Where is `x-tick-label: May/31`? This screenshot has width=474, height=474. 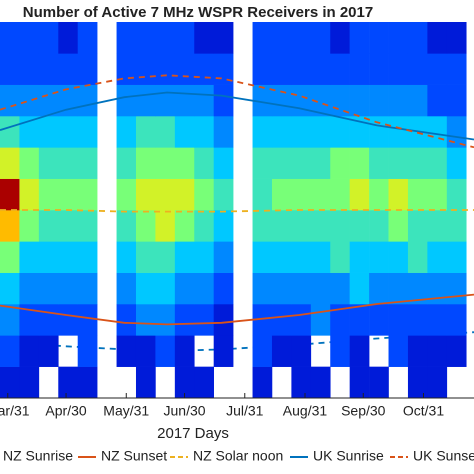 x-tick-label: May/31 is located at coordinates (126, 411).